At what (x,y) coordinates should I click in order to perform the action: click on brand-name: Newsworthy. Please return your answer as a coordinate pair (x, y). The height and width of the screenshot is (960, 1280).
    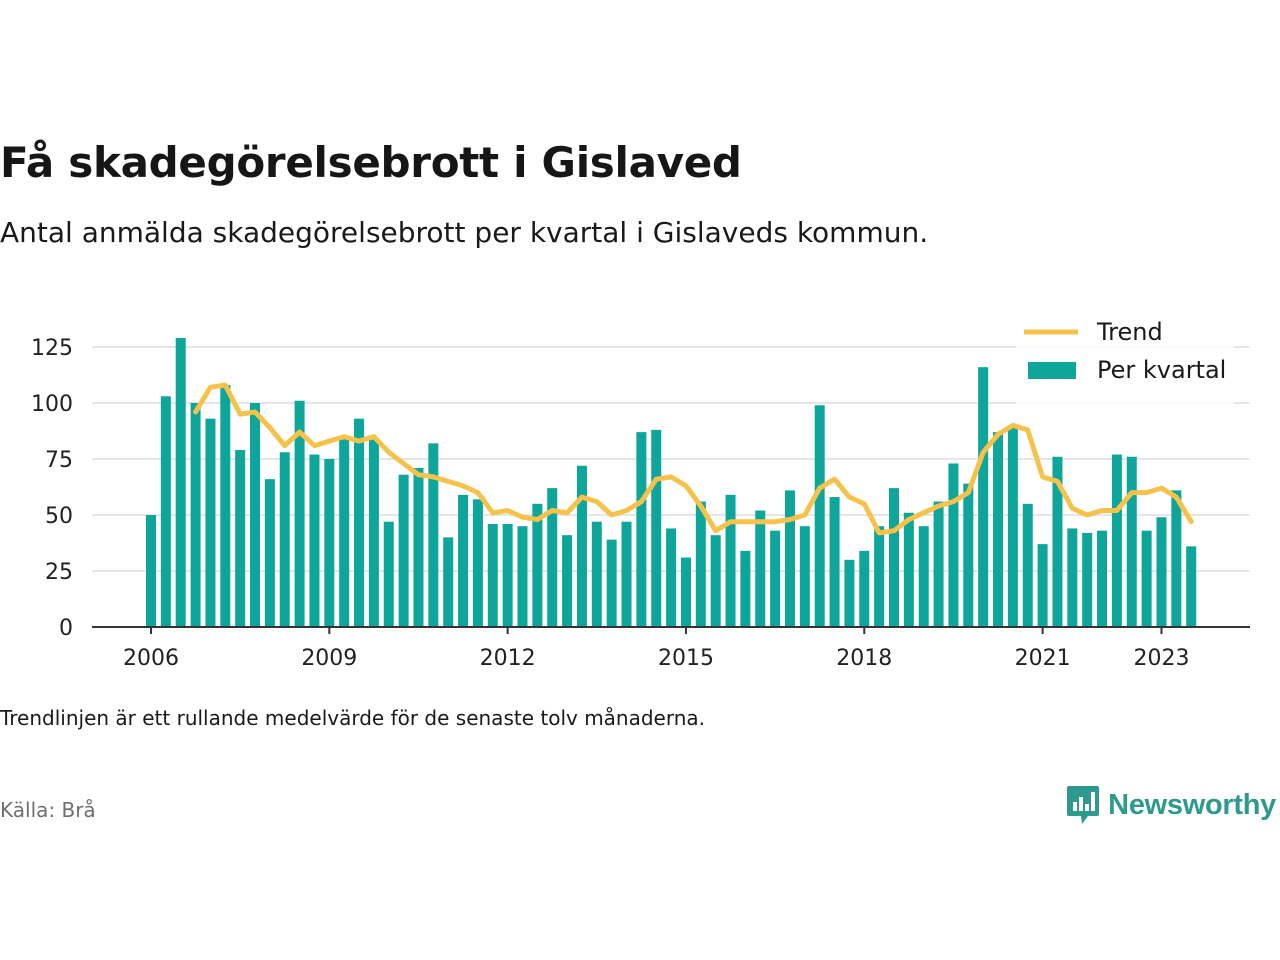
    Looking at the image, I should click on (1192, 804).